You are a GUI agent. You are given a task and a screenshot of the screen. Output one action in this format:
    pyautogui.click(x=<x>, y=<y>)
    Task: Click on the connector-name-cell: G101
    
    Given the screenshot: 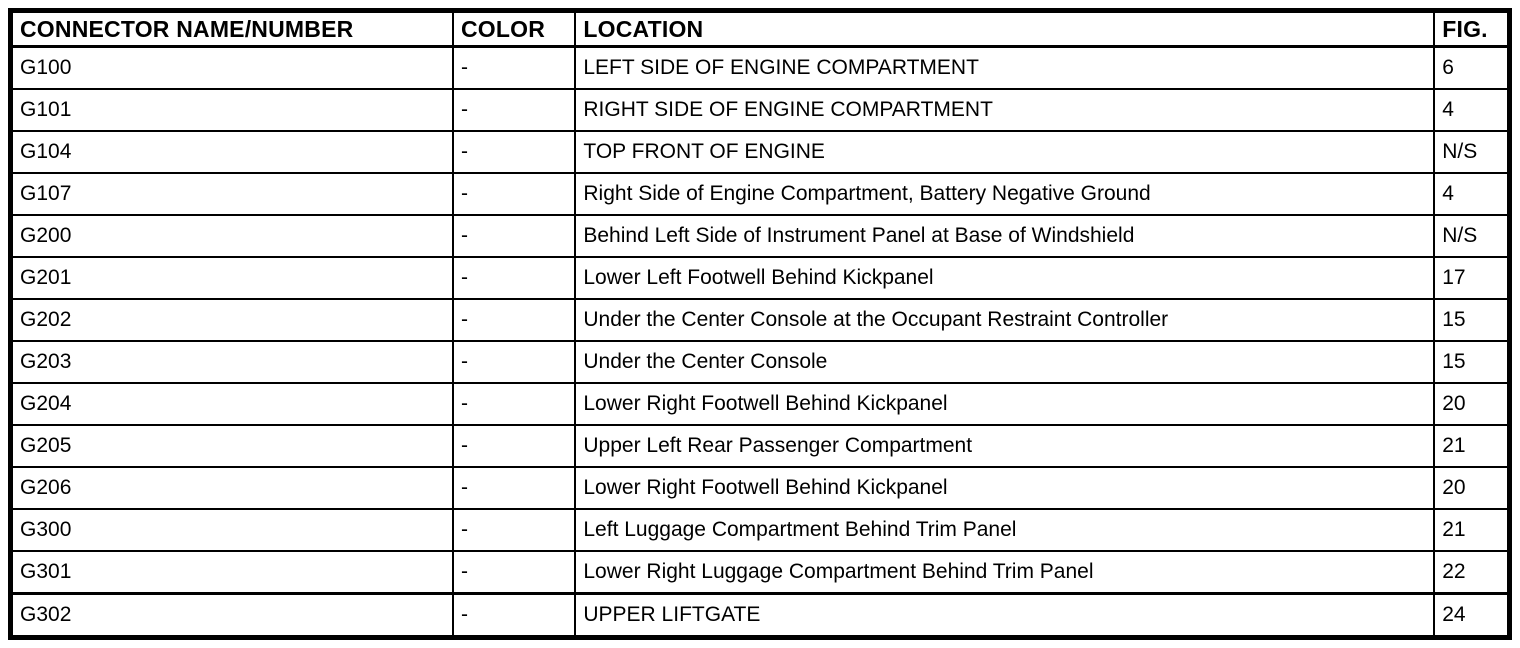 What is the action you would take?
    pyautogui.click(x=231, y=110)
    